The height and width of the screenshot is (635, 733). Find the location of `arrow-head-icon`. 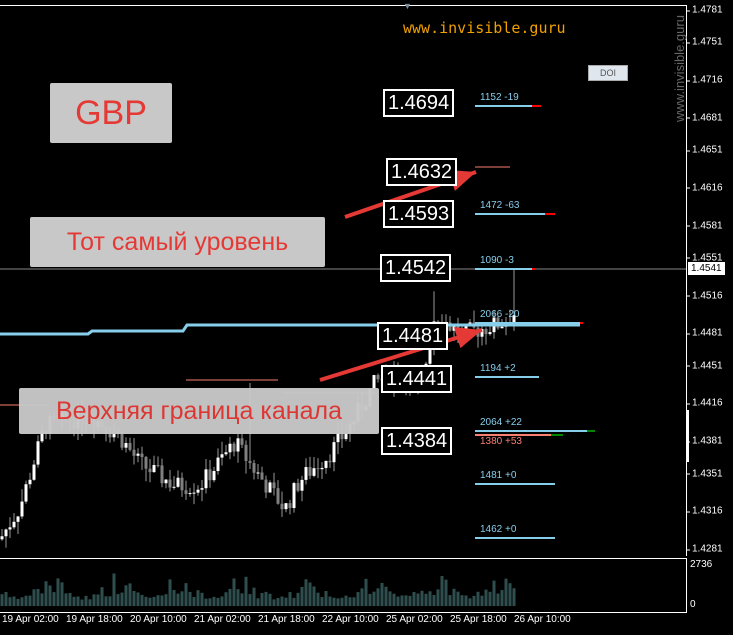

arrow-head-icon is located at coordinates (467, 338).